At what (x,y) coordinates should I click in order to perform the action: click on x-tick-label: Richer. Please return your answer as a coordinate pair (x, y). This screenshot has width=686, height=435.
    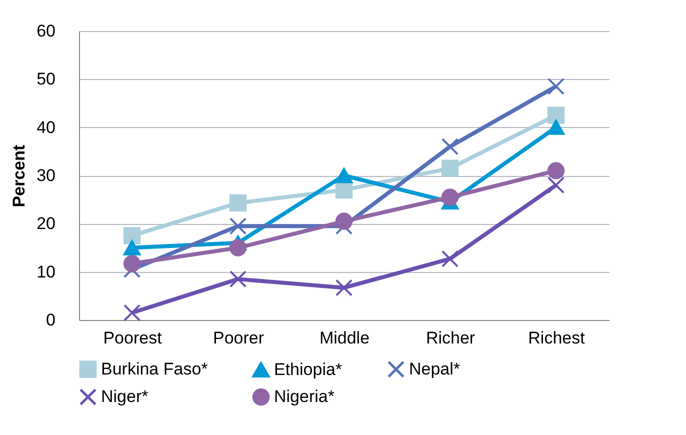
    Looking at the image, I should click on (451, 338).